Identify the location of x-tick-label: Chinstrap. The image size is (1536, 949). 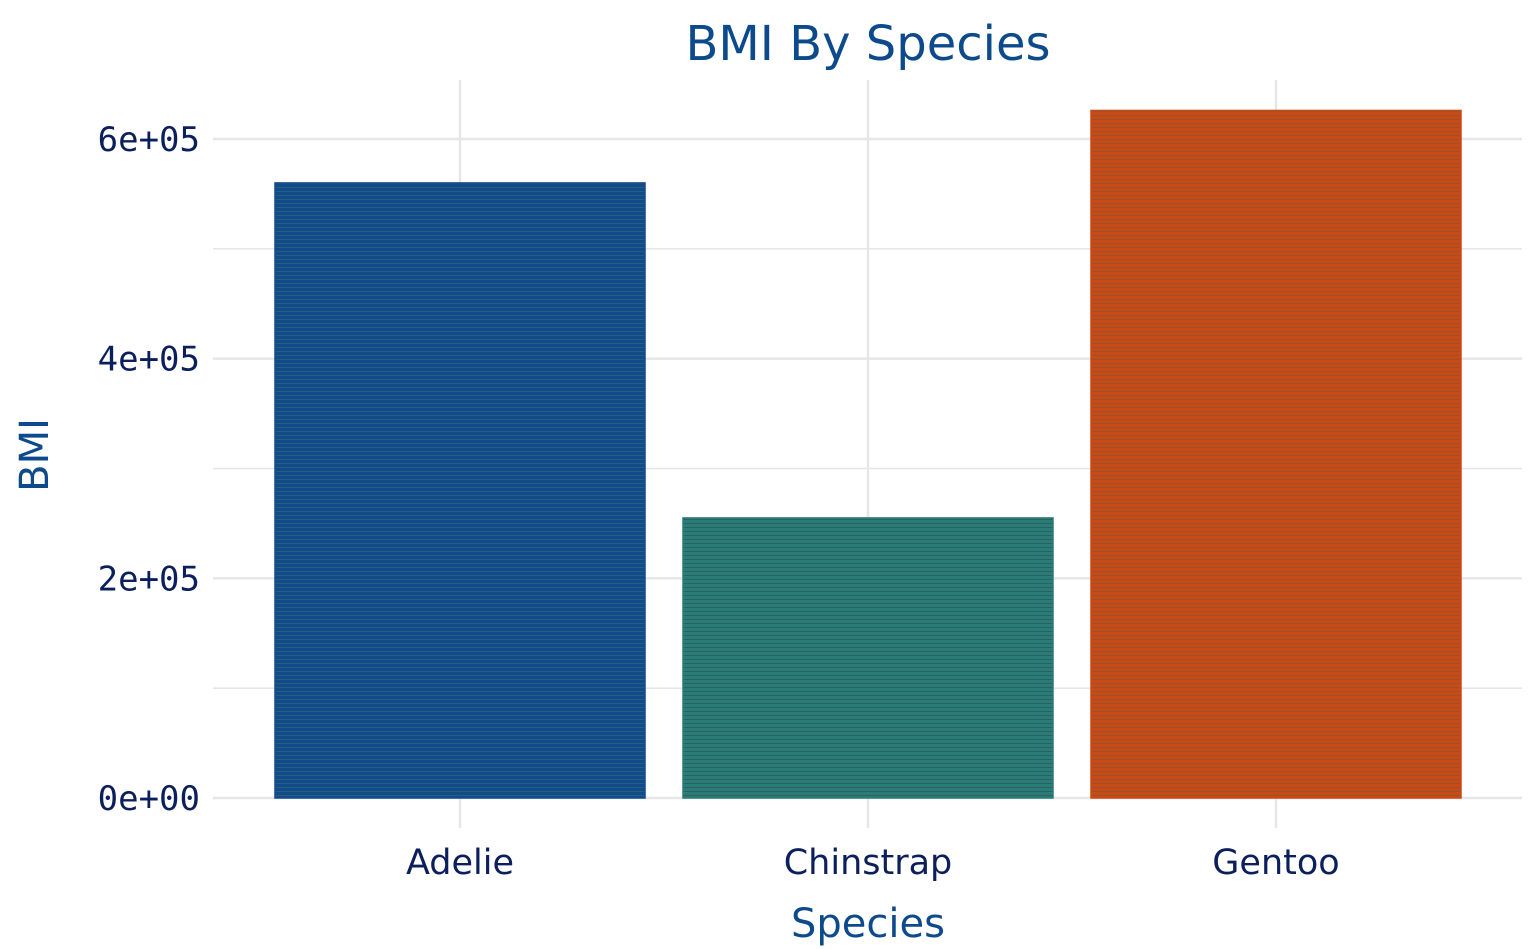
(868, 863).